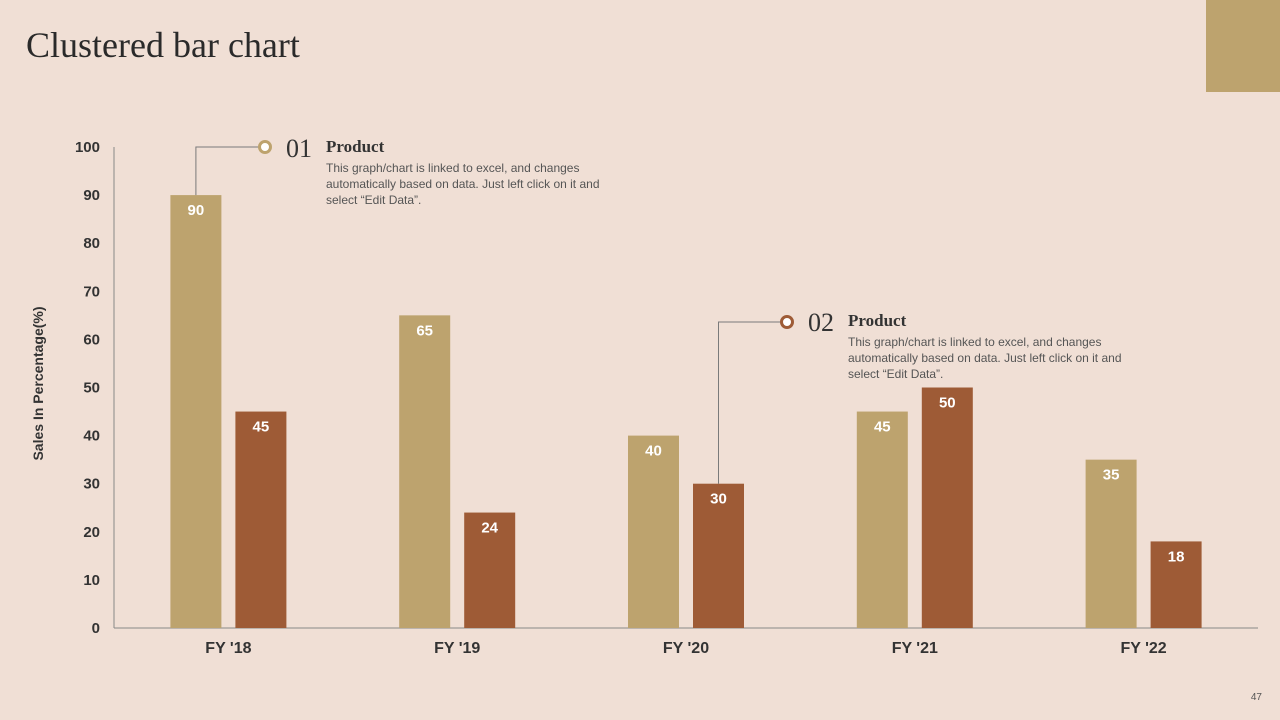 This screenshot has height=720, width=1280. What do you see at coordinates (91, 195) in the screenshot?
I see `y-tick-label: 90` at bounding box center [91, 195].